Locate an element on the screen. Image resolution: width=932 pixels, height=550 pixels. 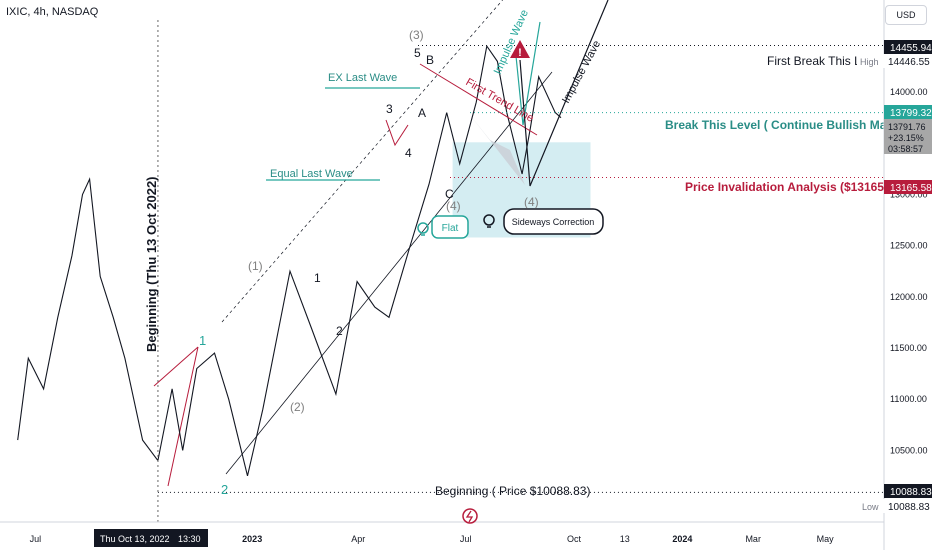
sideways-label: Sideways Correction is located at coordinates (553, 222).